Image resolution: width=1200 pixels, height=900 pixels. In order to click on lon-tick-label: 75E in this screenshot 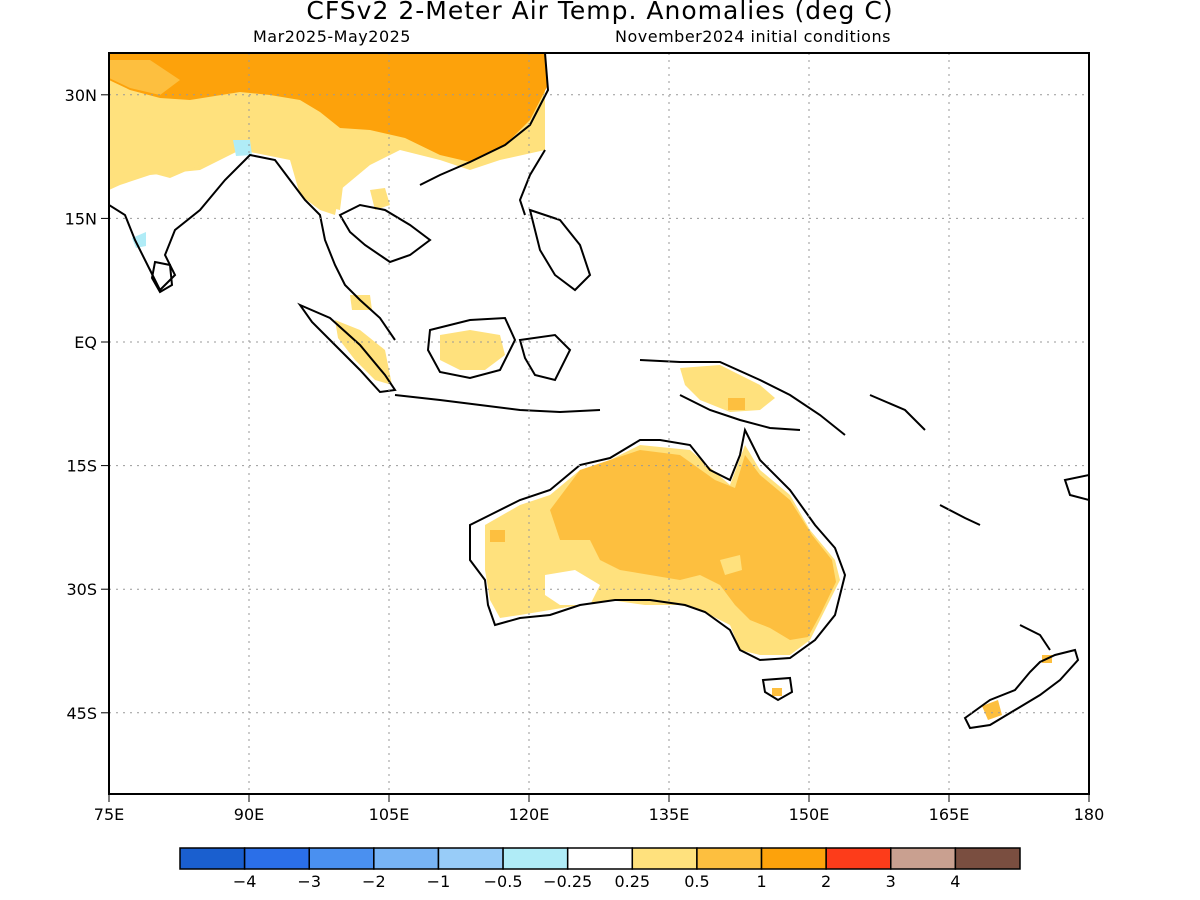, I will do `click(109, 814)`.